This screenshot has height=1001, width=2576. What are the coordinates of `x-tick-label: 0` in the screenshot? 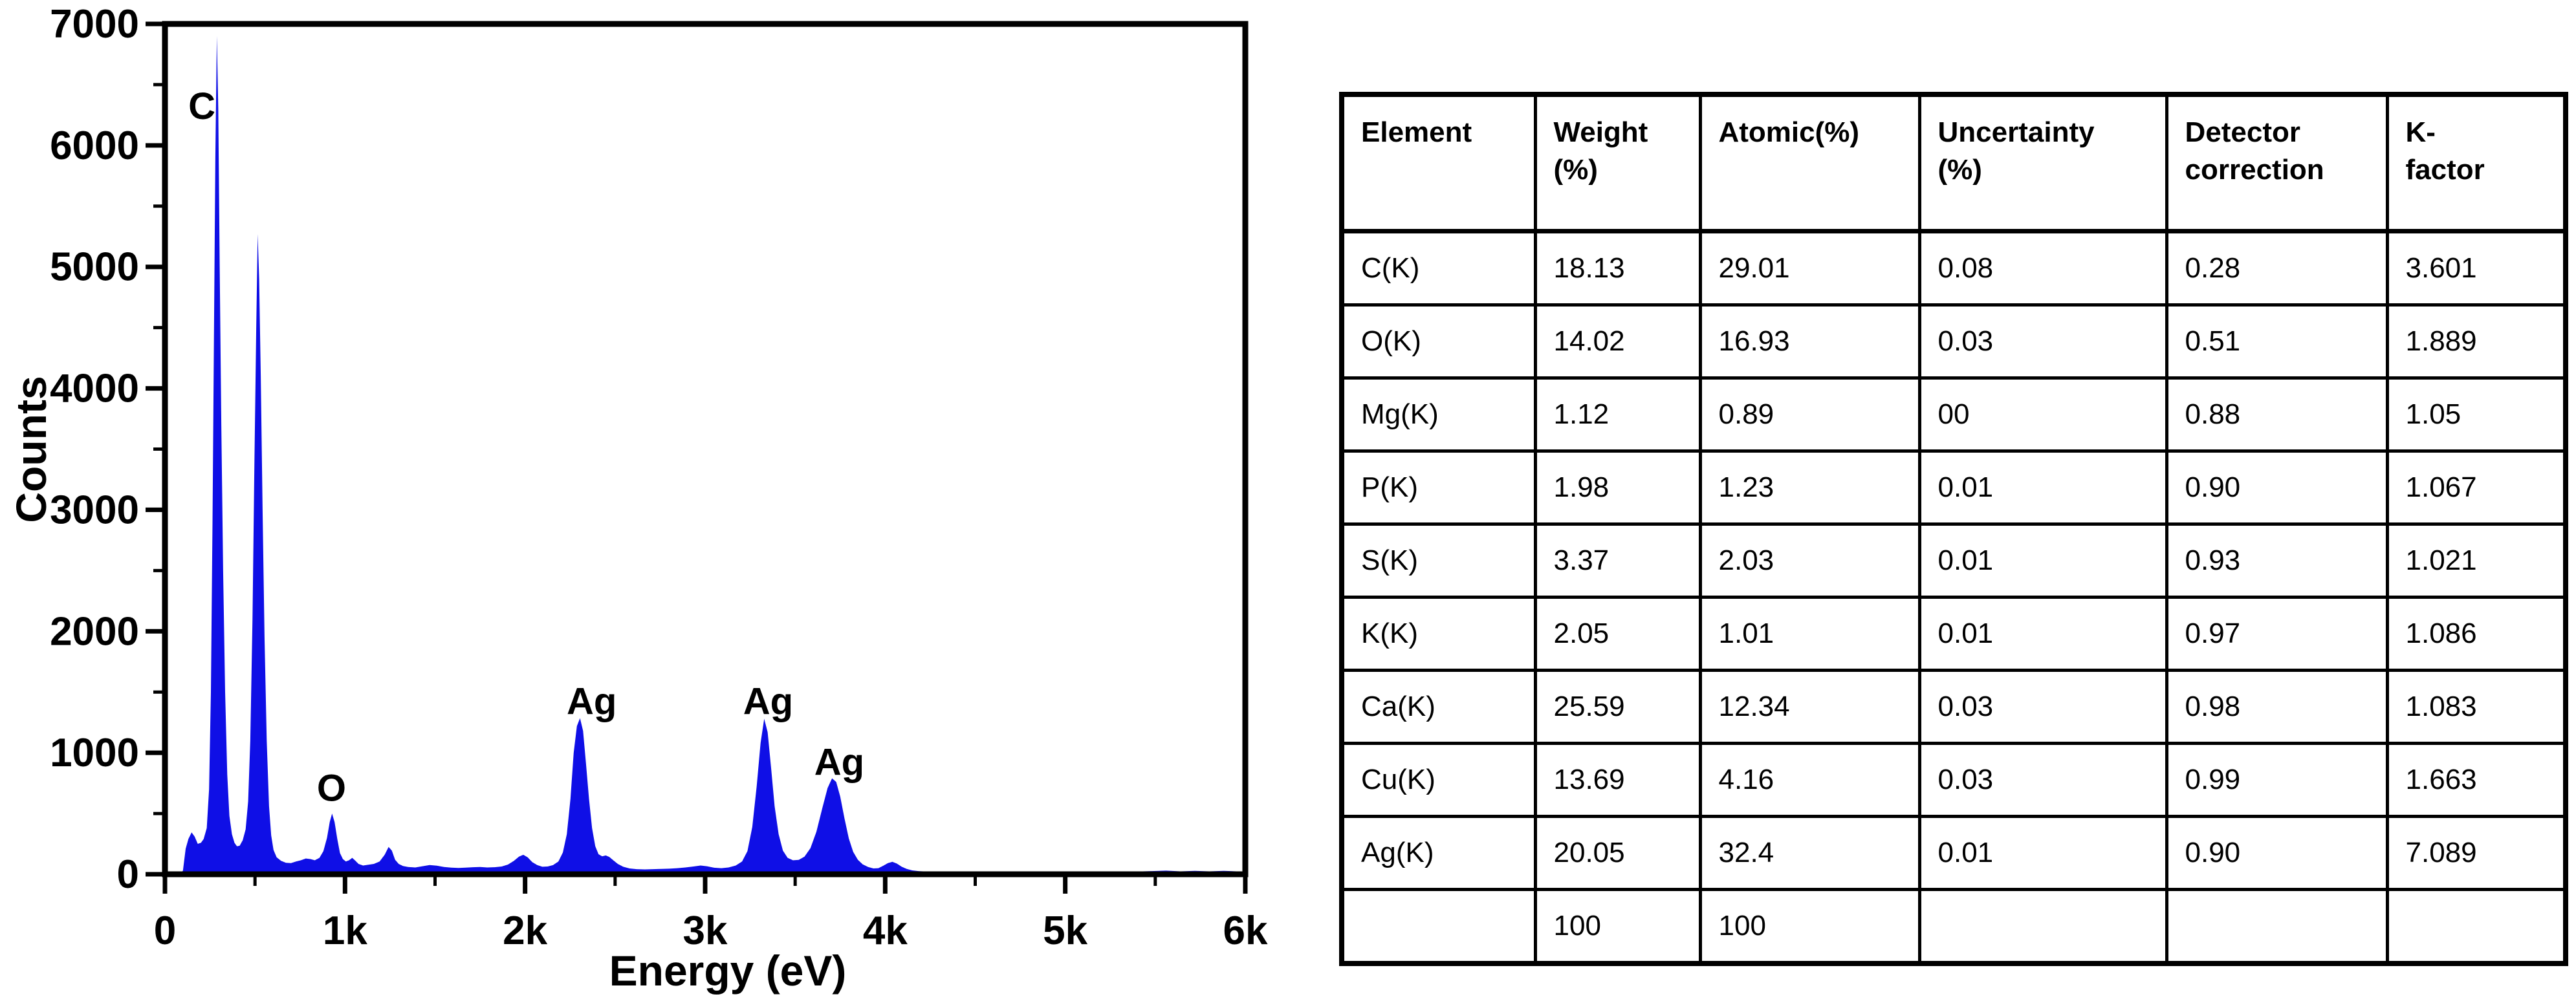 It's located at (165, 931).